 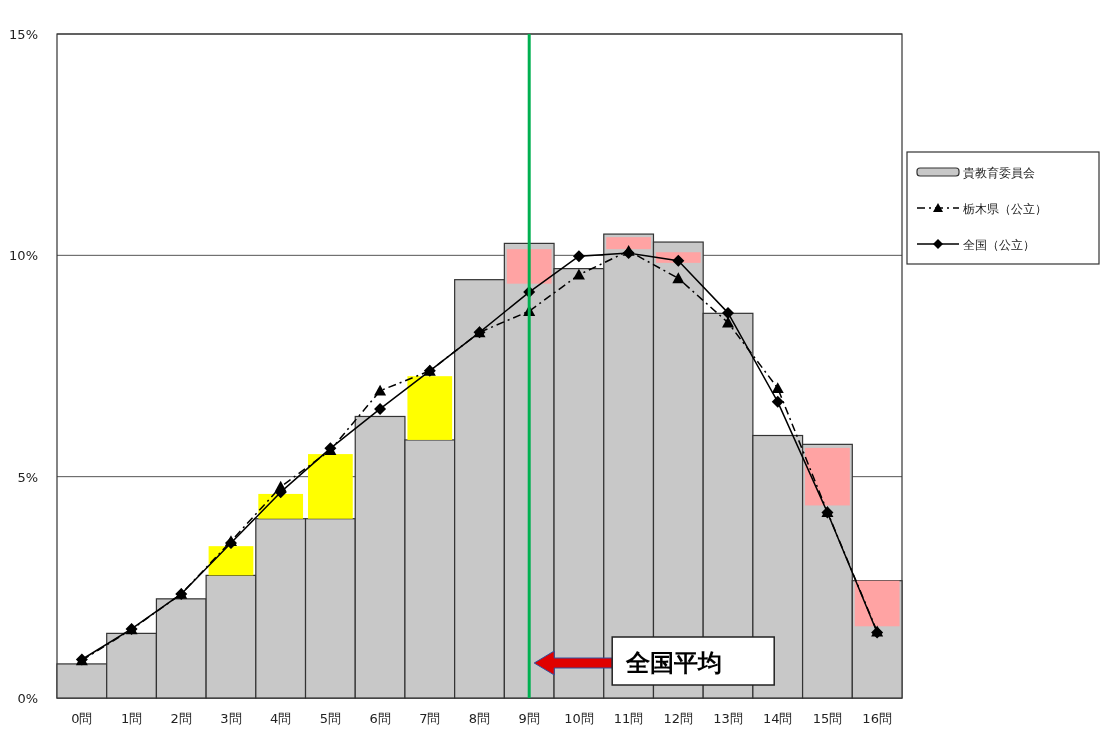 I want to click on x-tick-label: 12問, so click(x=678, y=718).